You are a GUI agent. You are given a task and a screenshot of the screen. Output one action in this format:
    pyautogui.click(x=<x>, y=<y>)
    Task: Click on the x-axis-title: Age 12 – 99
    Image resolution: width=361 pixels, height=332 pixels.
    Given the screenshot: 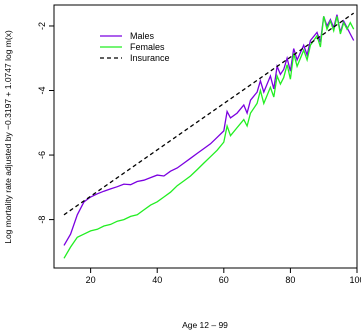 What is the action you would take?
    pyautogui.click(x=205, y=325)
    